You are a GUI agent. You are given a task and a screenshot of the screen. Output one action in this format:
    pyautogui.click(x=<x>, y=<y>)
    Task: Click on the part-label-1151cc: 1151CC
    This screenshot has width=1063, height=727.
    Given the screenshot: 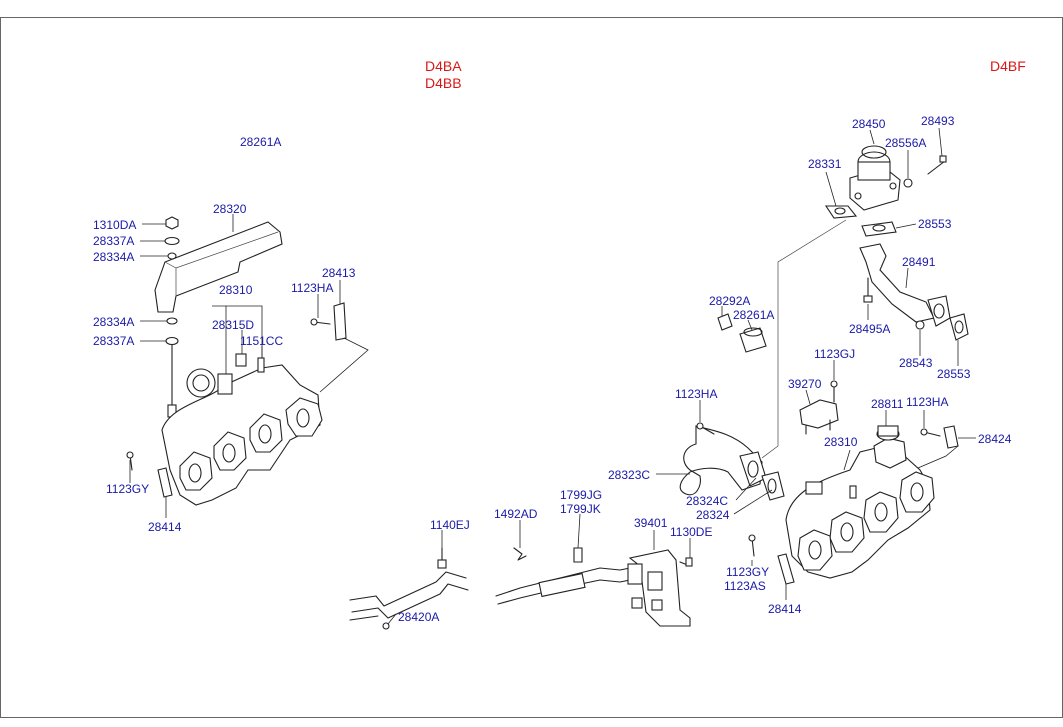 What is the action you would take?
    pyautogui.click(x=262, y=341)
    